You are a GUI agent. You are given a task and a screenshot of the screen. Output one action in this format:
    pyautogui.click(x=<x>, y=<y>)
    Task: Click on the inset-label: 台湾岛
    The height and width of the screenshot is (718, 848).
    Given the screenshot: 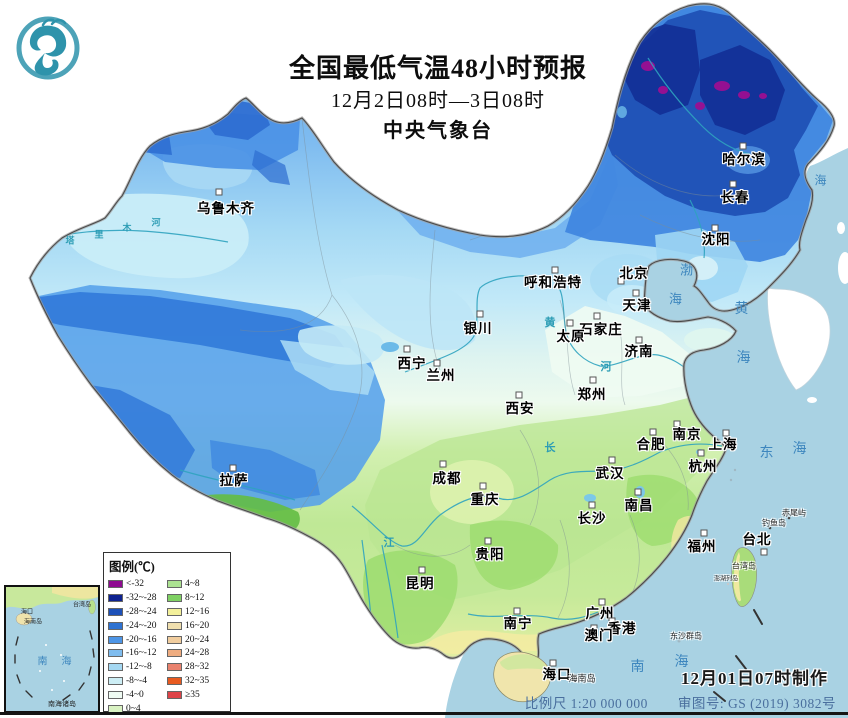 What is the action you would take?
    pyautogui.click(x=82, y=605)
    